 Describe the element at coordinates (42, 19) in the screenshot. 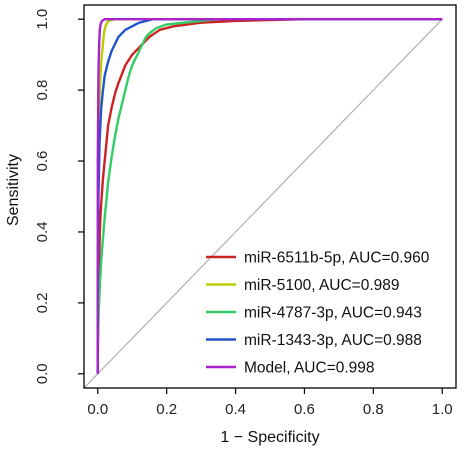

I see `y-tick-label: 1.0` at that location.